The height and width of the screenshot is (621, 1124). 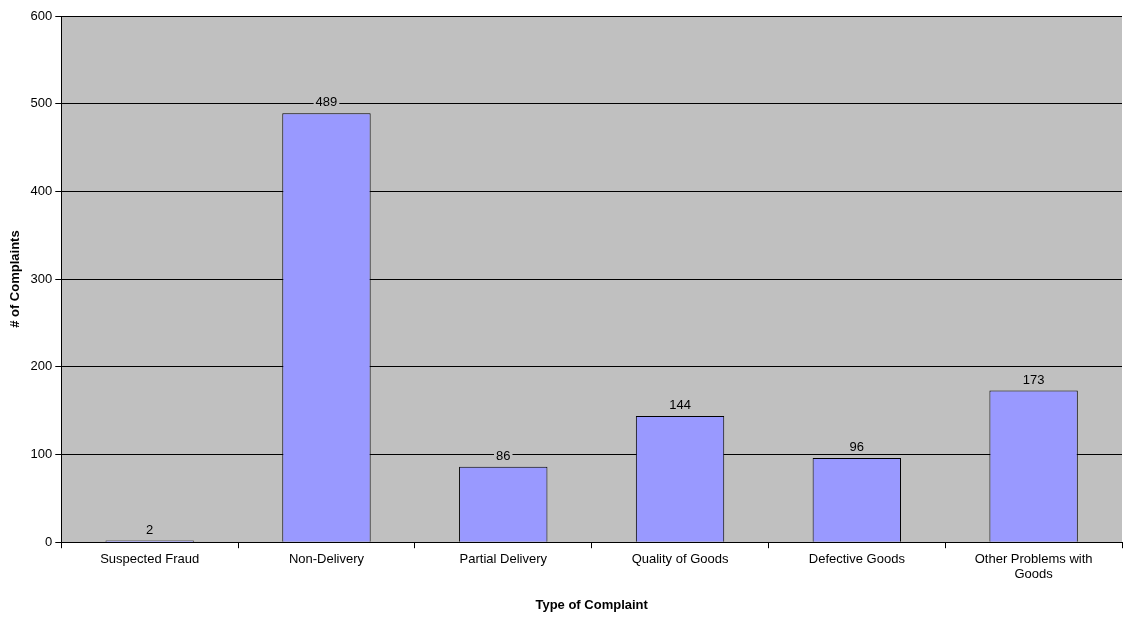 I want to click on y-tick-label: 400, so click(x=41, y=190).